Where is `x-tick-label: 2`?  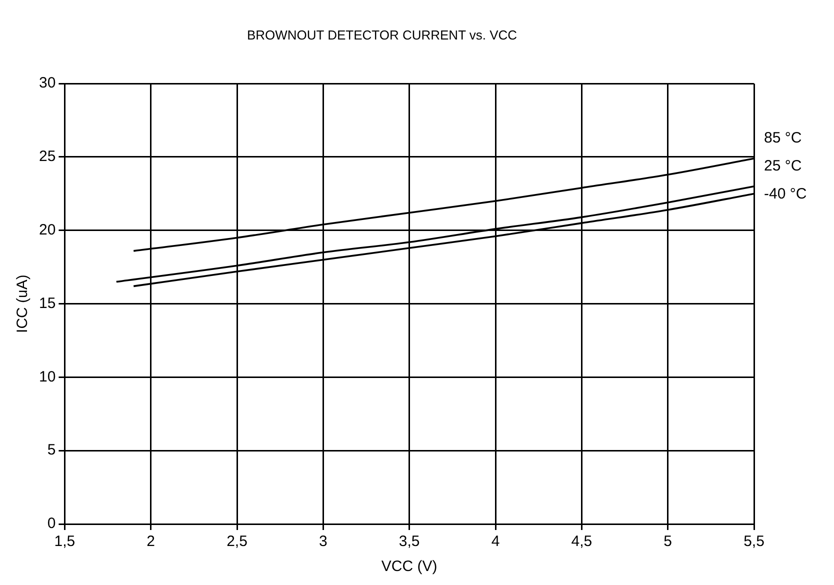 x-tick-label: 2 is located at coordinates (151, 541).